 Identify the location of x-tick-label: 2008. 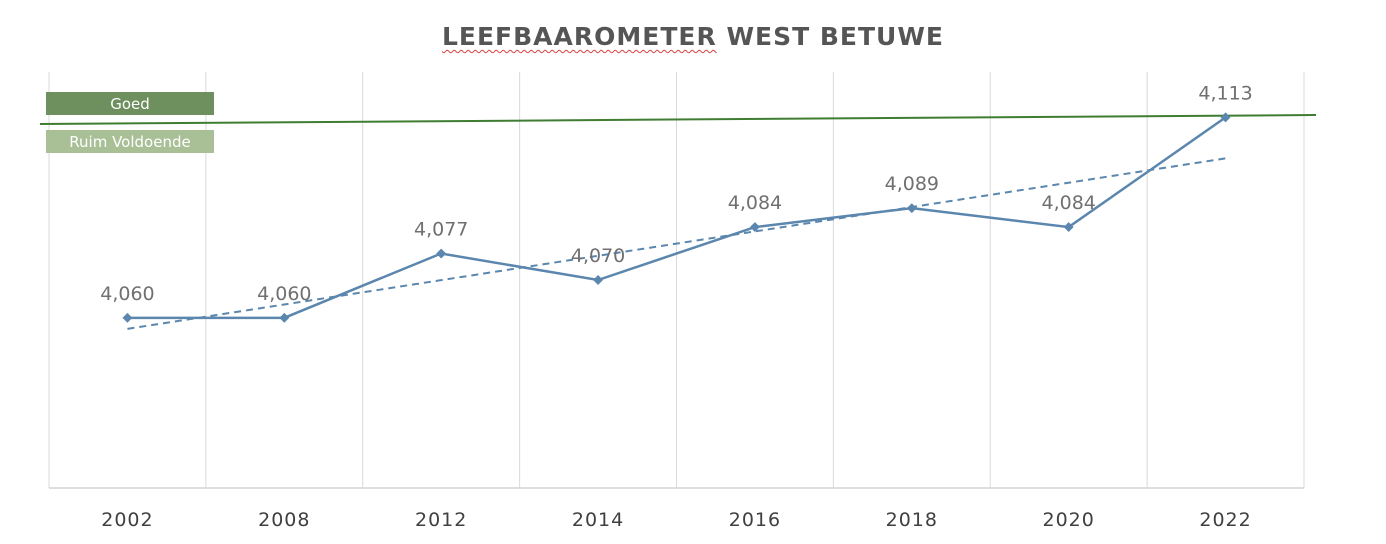
(284, 520).